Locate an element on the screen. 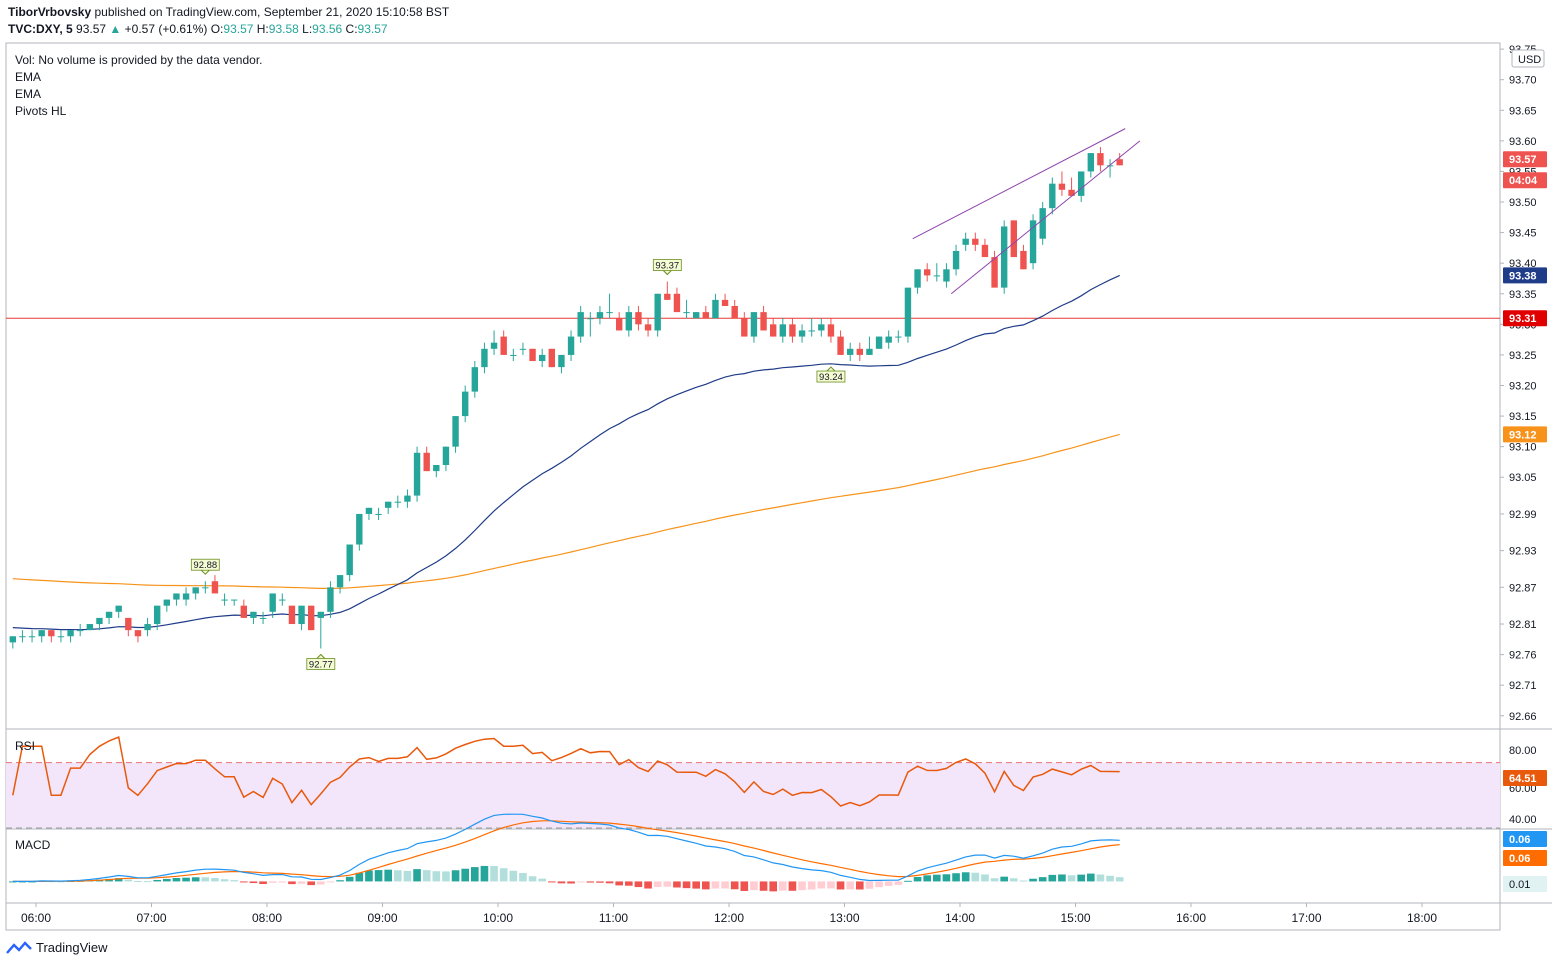 Image resolution: width=1562 pixels, height=968 pixels. ema-legend-2: EMA is located at coordinates (28, 94).